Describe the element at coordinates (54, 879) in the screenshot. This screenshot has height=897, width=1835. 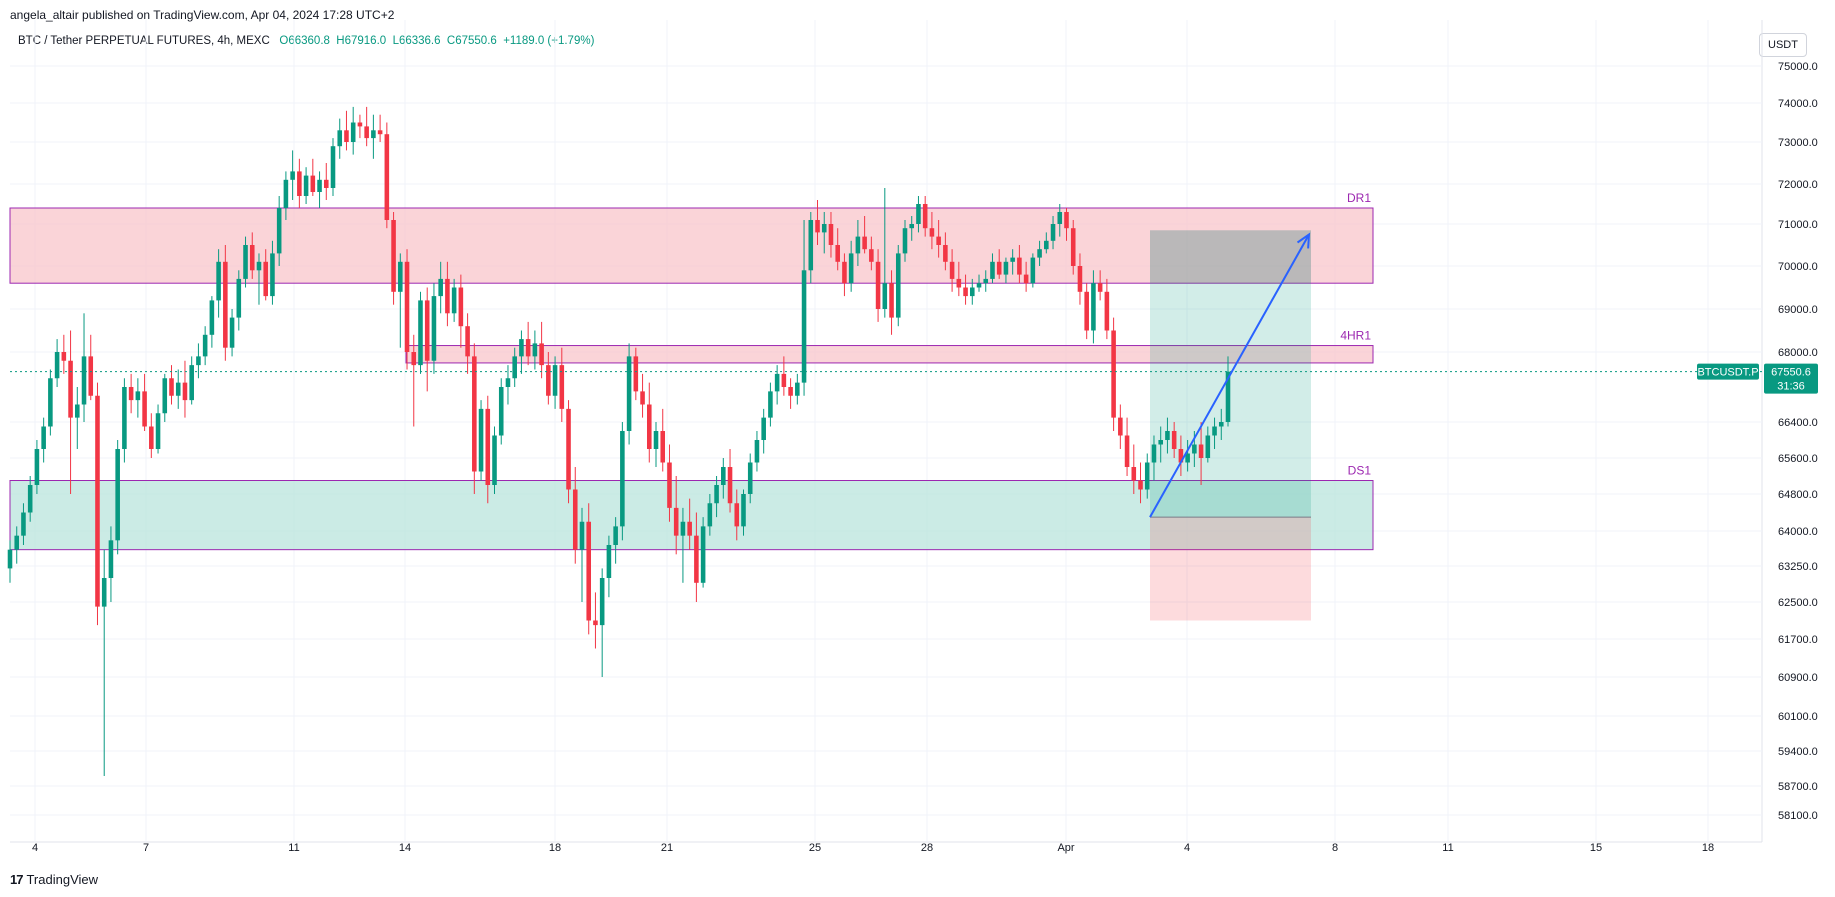
I see `tradingview-brand: 17 TradingView` at that location.